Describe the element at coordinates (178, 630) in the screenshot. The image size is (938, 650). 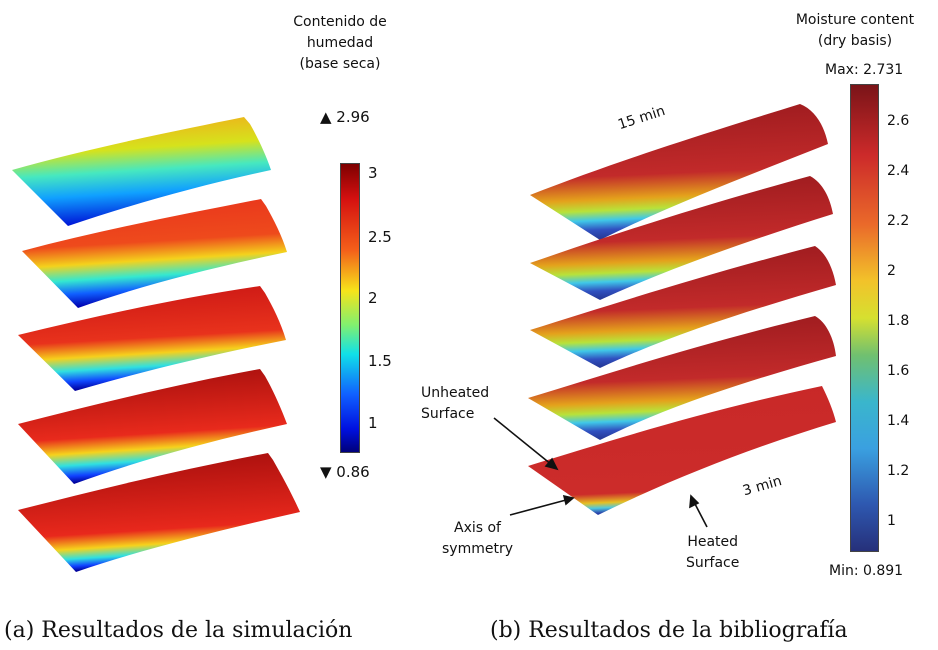
I see `caption-left: (a) Resultados de la simulación` at that location.